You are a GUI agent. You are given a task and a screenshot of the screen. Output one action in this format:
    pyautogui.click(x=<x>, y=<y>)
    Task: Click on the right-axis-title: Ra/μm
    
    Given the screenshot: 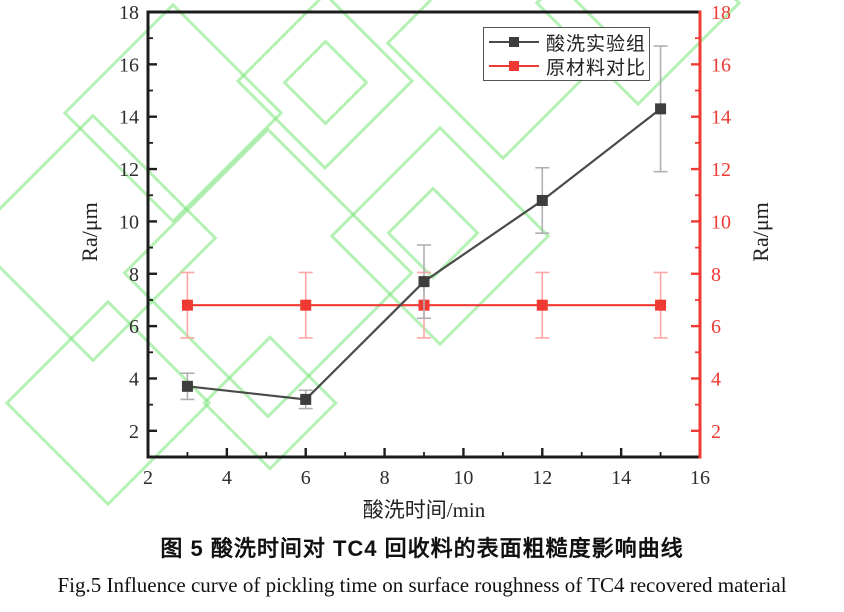 What is the action you would take?
    pyautogui.click(x=760, y=232)
    